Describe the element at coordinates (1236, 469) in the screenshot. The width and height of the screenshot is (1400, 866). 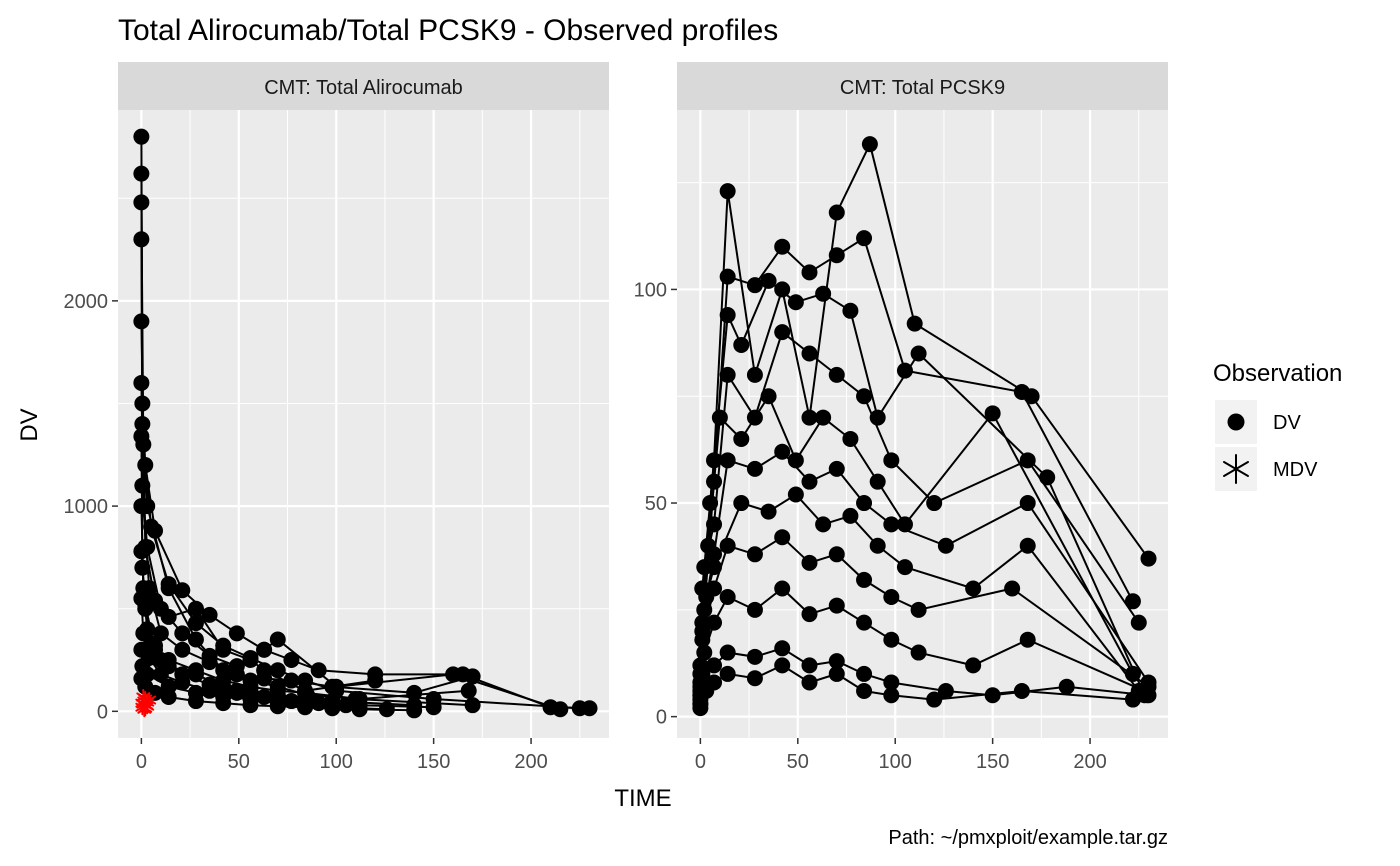
I see `legend-mdv-marker` at that location.